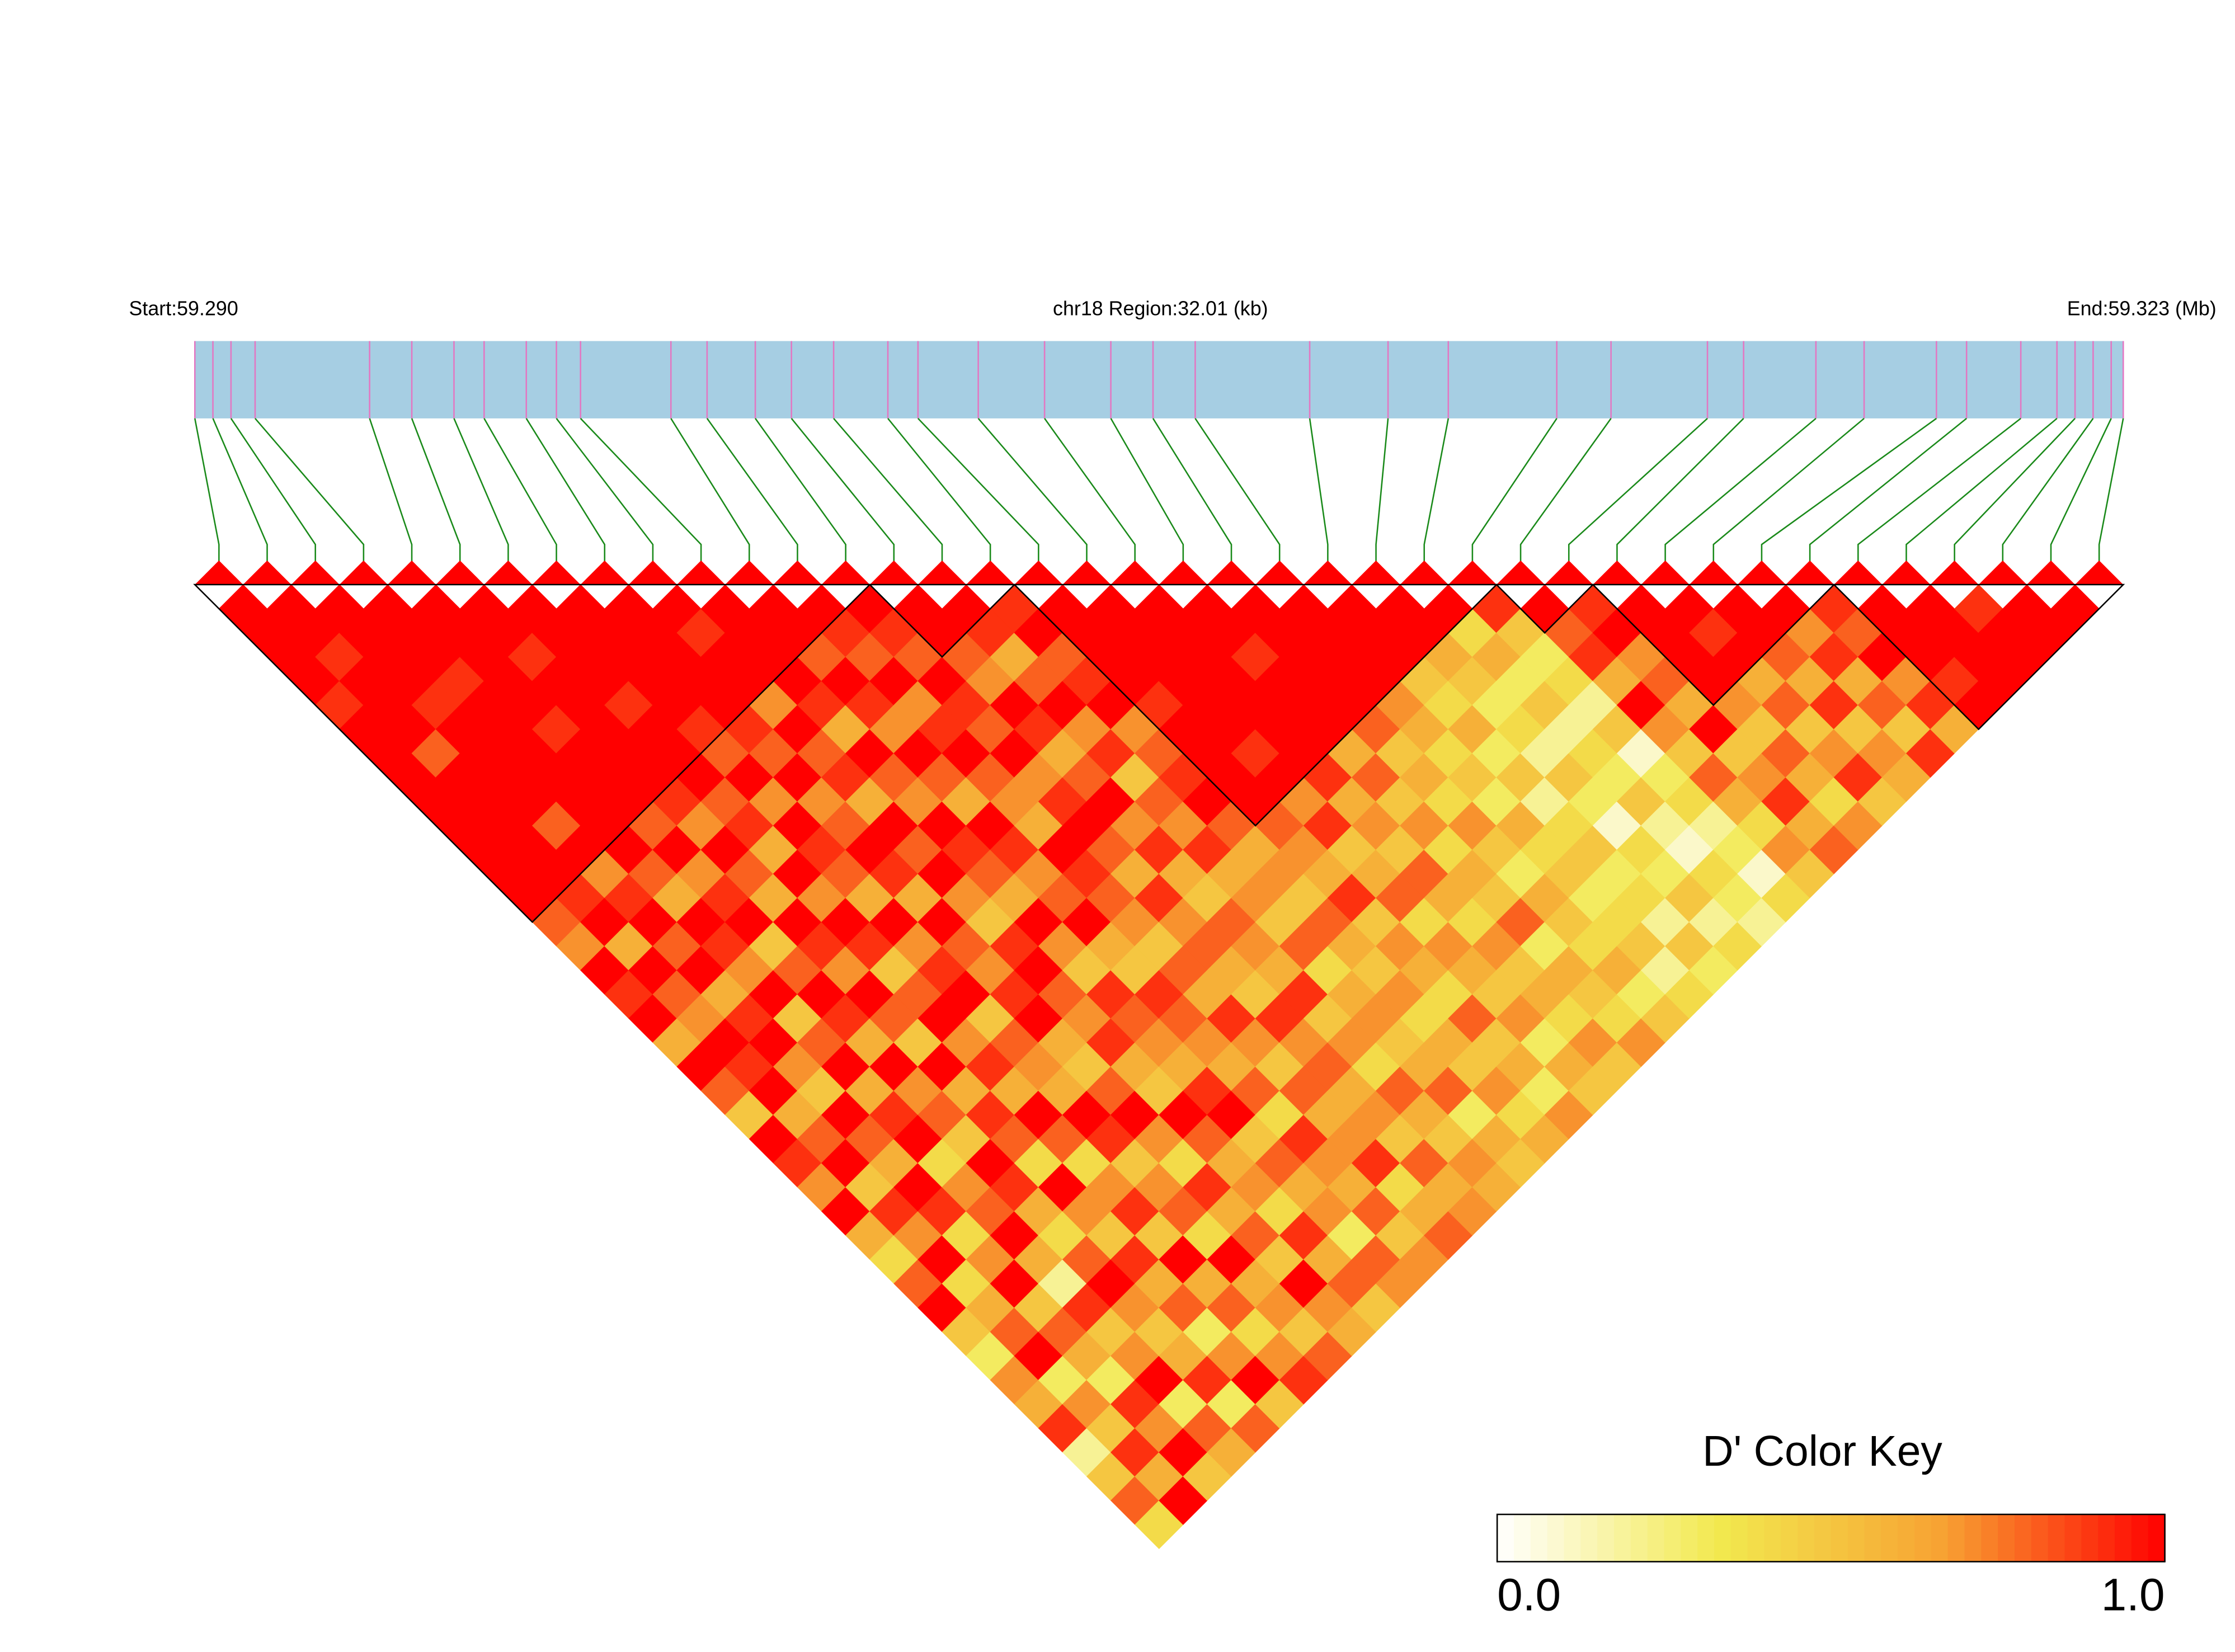 The width and height of the screenshot is (2235, 1652). What do you see at coordinates (2133, 1596) in the screenshot?
I see `key-tick-label: 1.0` at bounding box center [2133, 1596].